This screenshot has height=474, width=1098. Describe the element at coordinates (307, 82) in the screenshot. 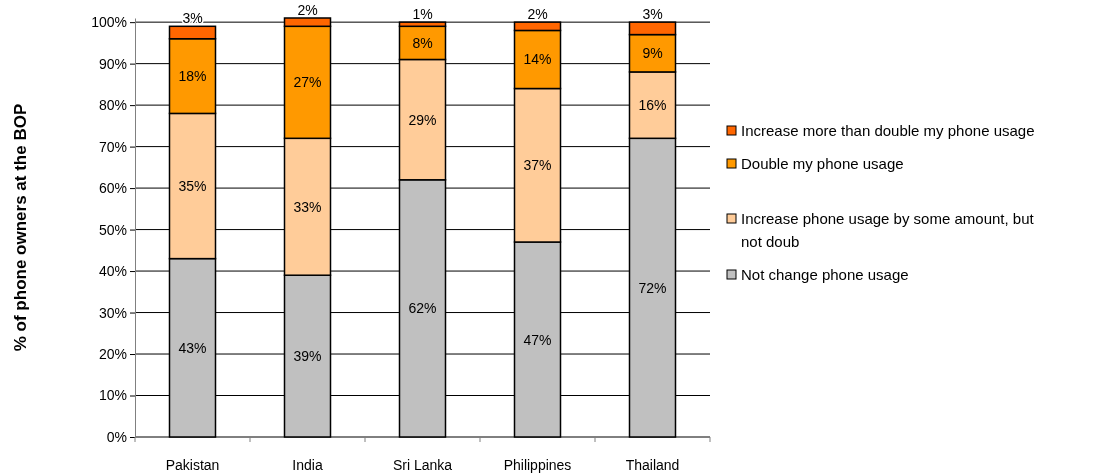

I see `data-label: 27%` at that location.